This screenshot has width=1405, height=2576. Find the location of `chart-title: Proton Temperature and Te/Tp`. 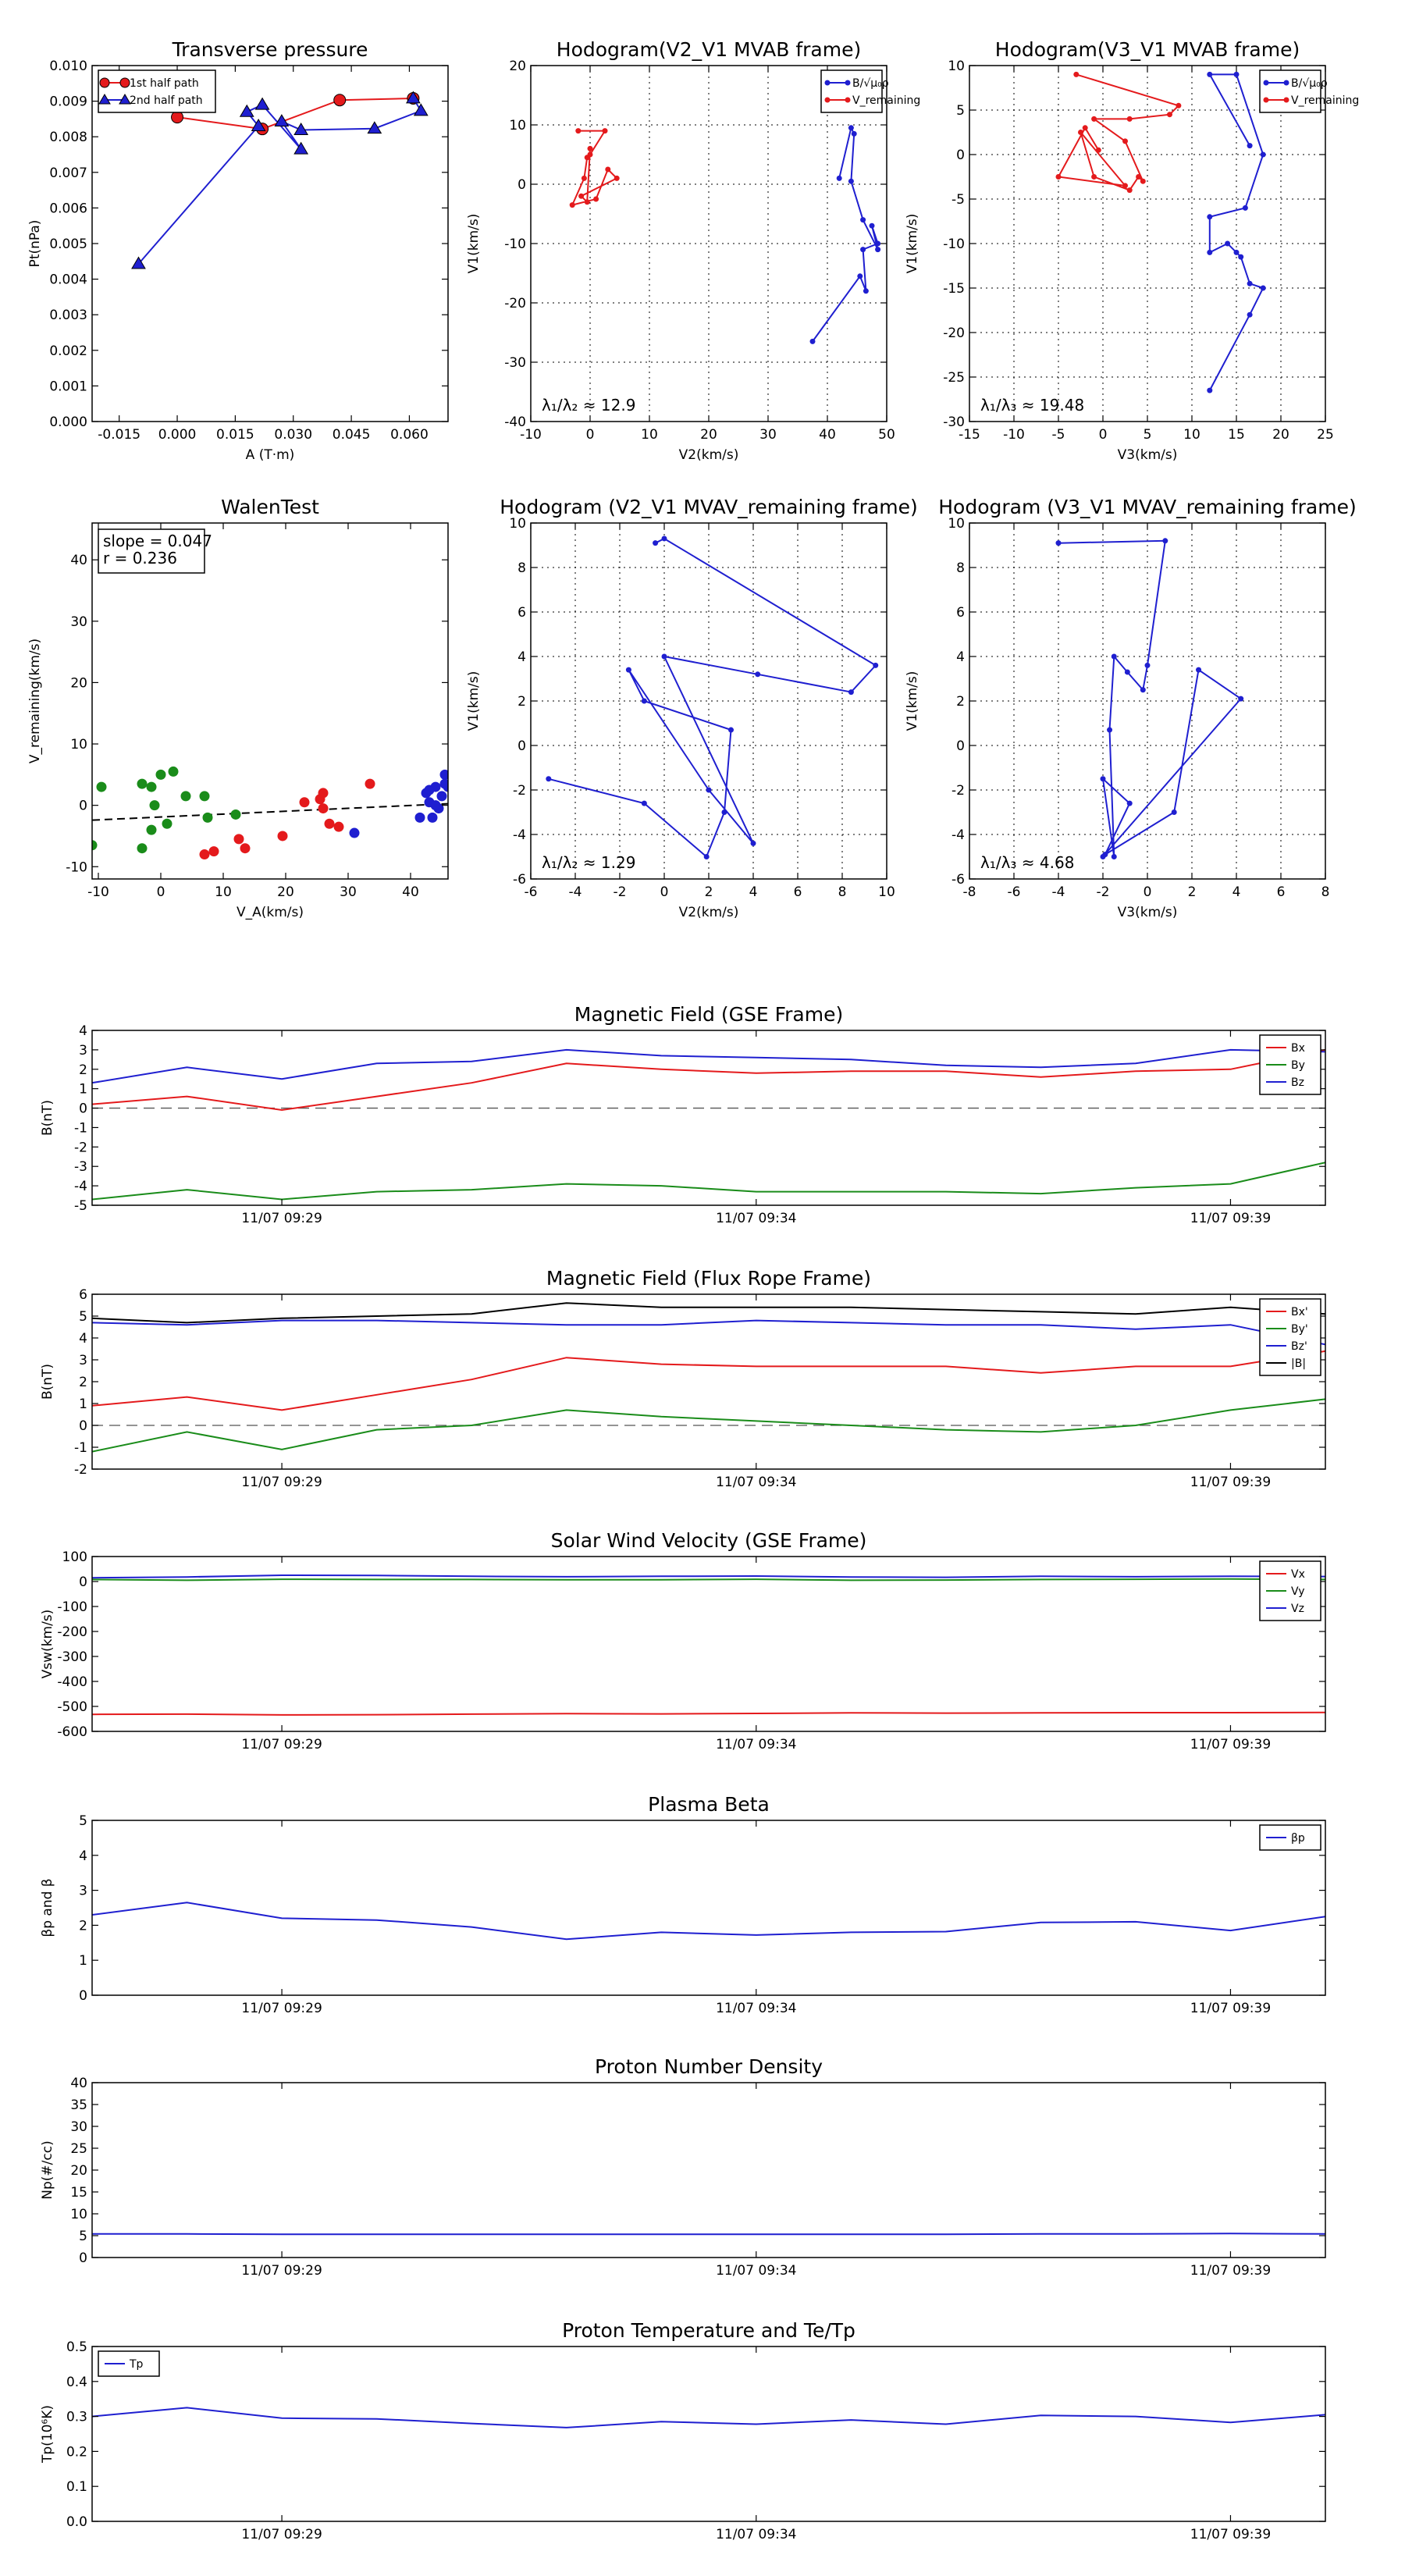

chart-title: Proton Temperature and Te/Tp is located at coordinates (709, 2330).